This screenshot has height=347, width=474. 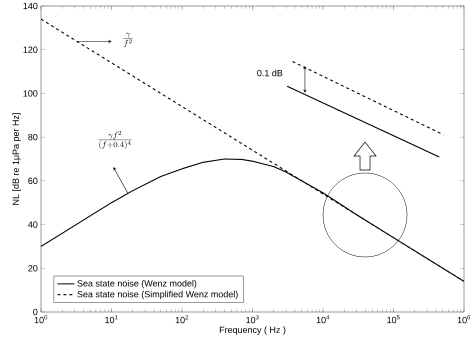 What do you see at coordinates (41, 319) in the screenshot?
I see `x-tick-label: 10$^{0}$` at bounding box center [41, 319].